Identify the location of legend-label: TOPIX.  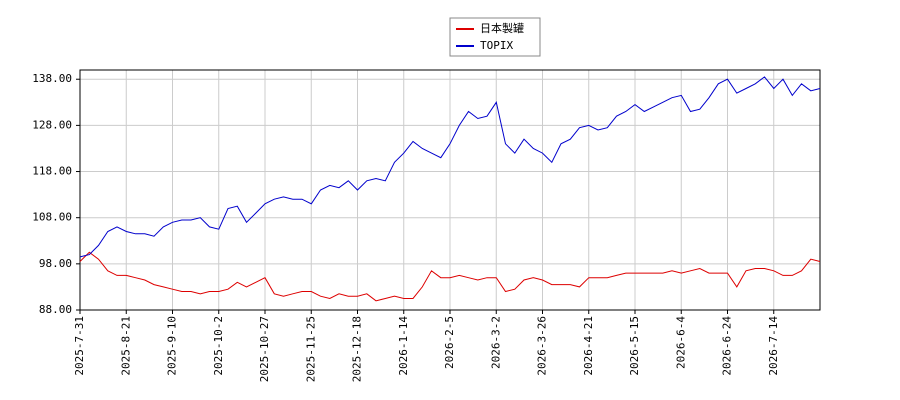
(496, 45).